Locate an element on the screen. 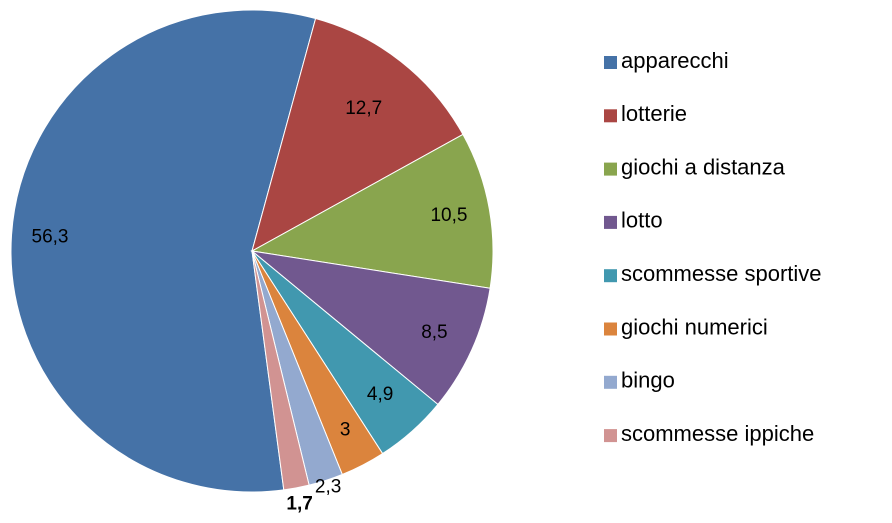 The height and width of the screenshot is (523, 892). legend-label: giochi a distanza is located at coordinates (703, 166).